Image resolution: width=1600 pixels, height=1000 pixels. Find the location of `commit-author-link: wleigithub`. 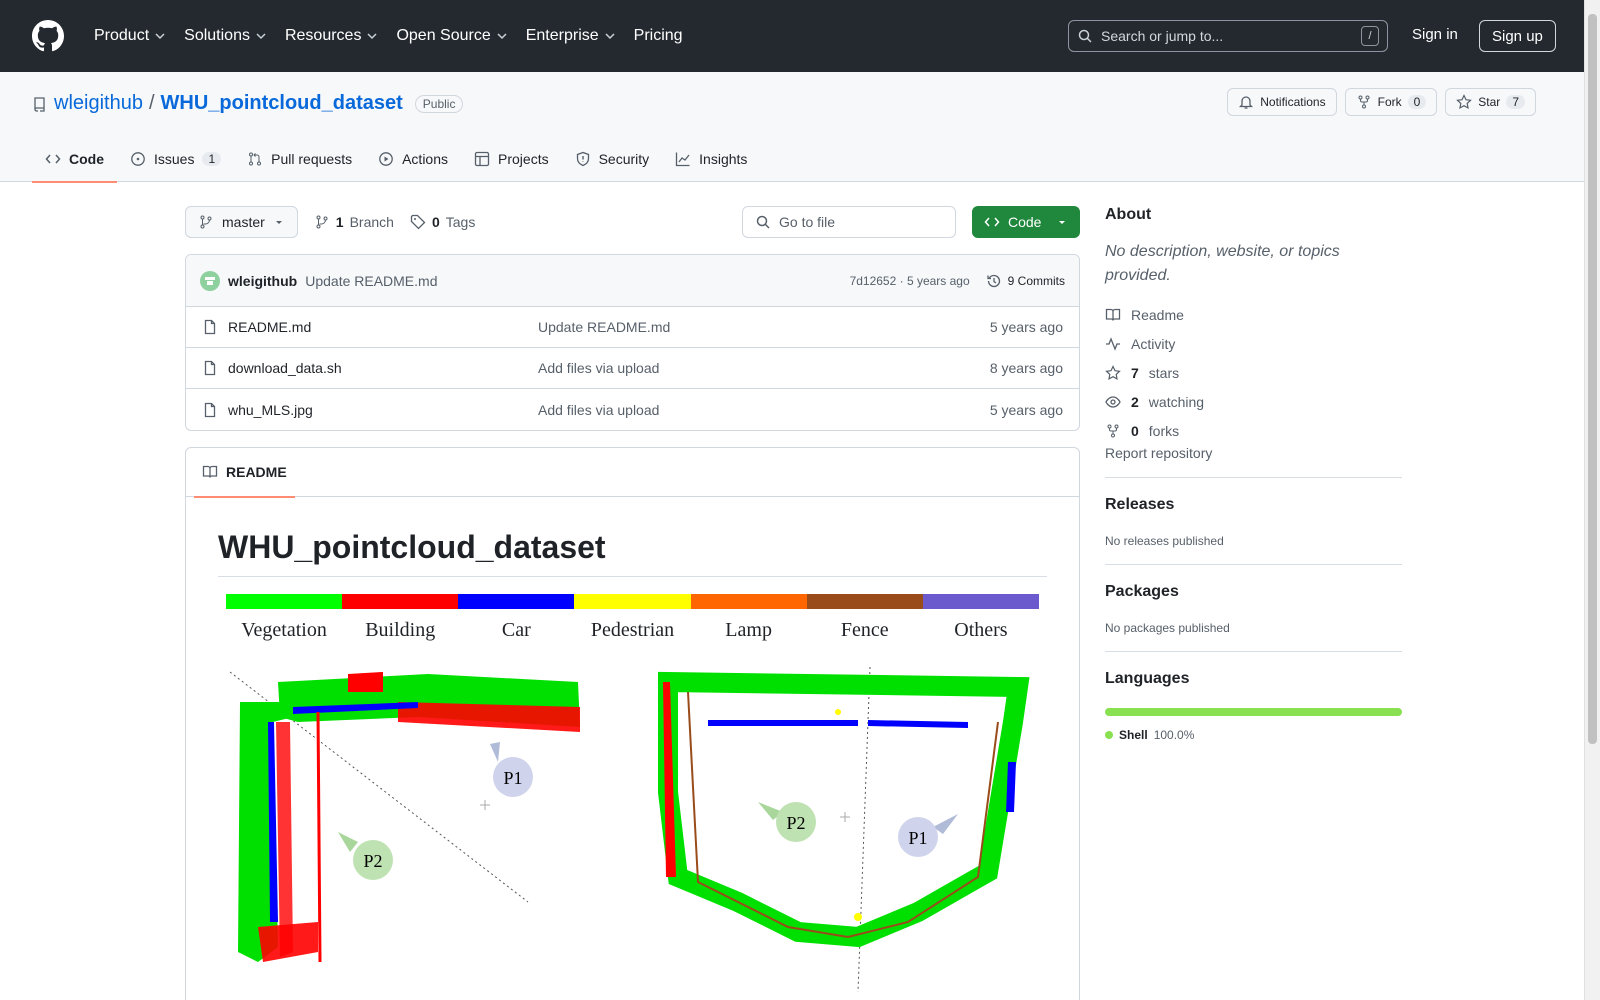

commit-author-link: wleigithub is located at coordinates (263, 280).